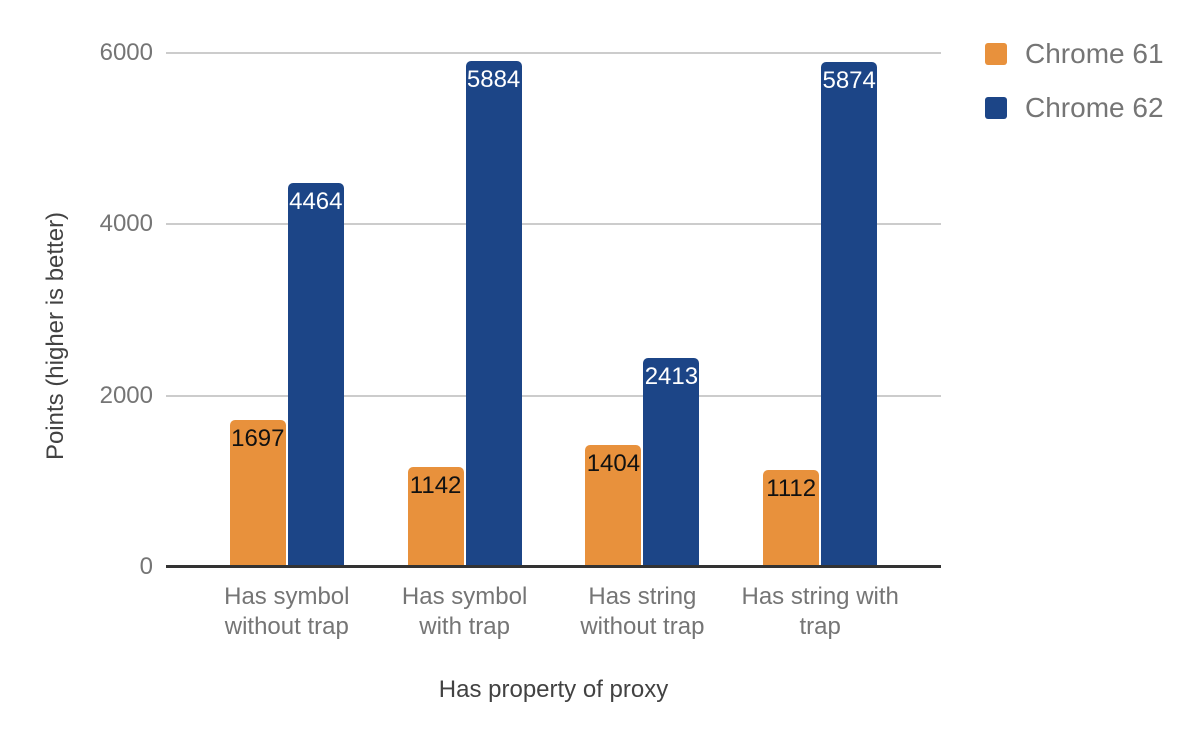 Image resolution: width=1200 pixels, height=742 pixels. What do you see at coordinates (464, 611) in the screenshot?
I see `x-category-label-has-symbol-with-trap: Has symbol with trap` at bounding box center [464, 611].